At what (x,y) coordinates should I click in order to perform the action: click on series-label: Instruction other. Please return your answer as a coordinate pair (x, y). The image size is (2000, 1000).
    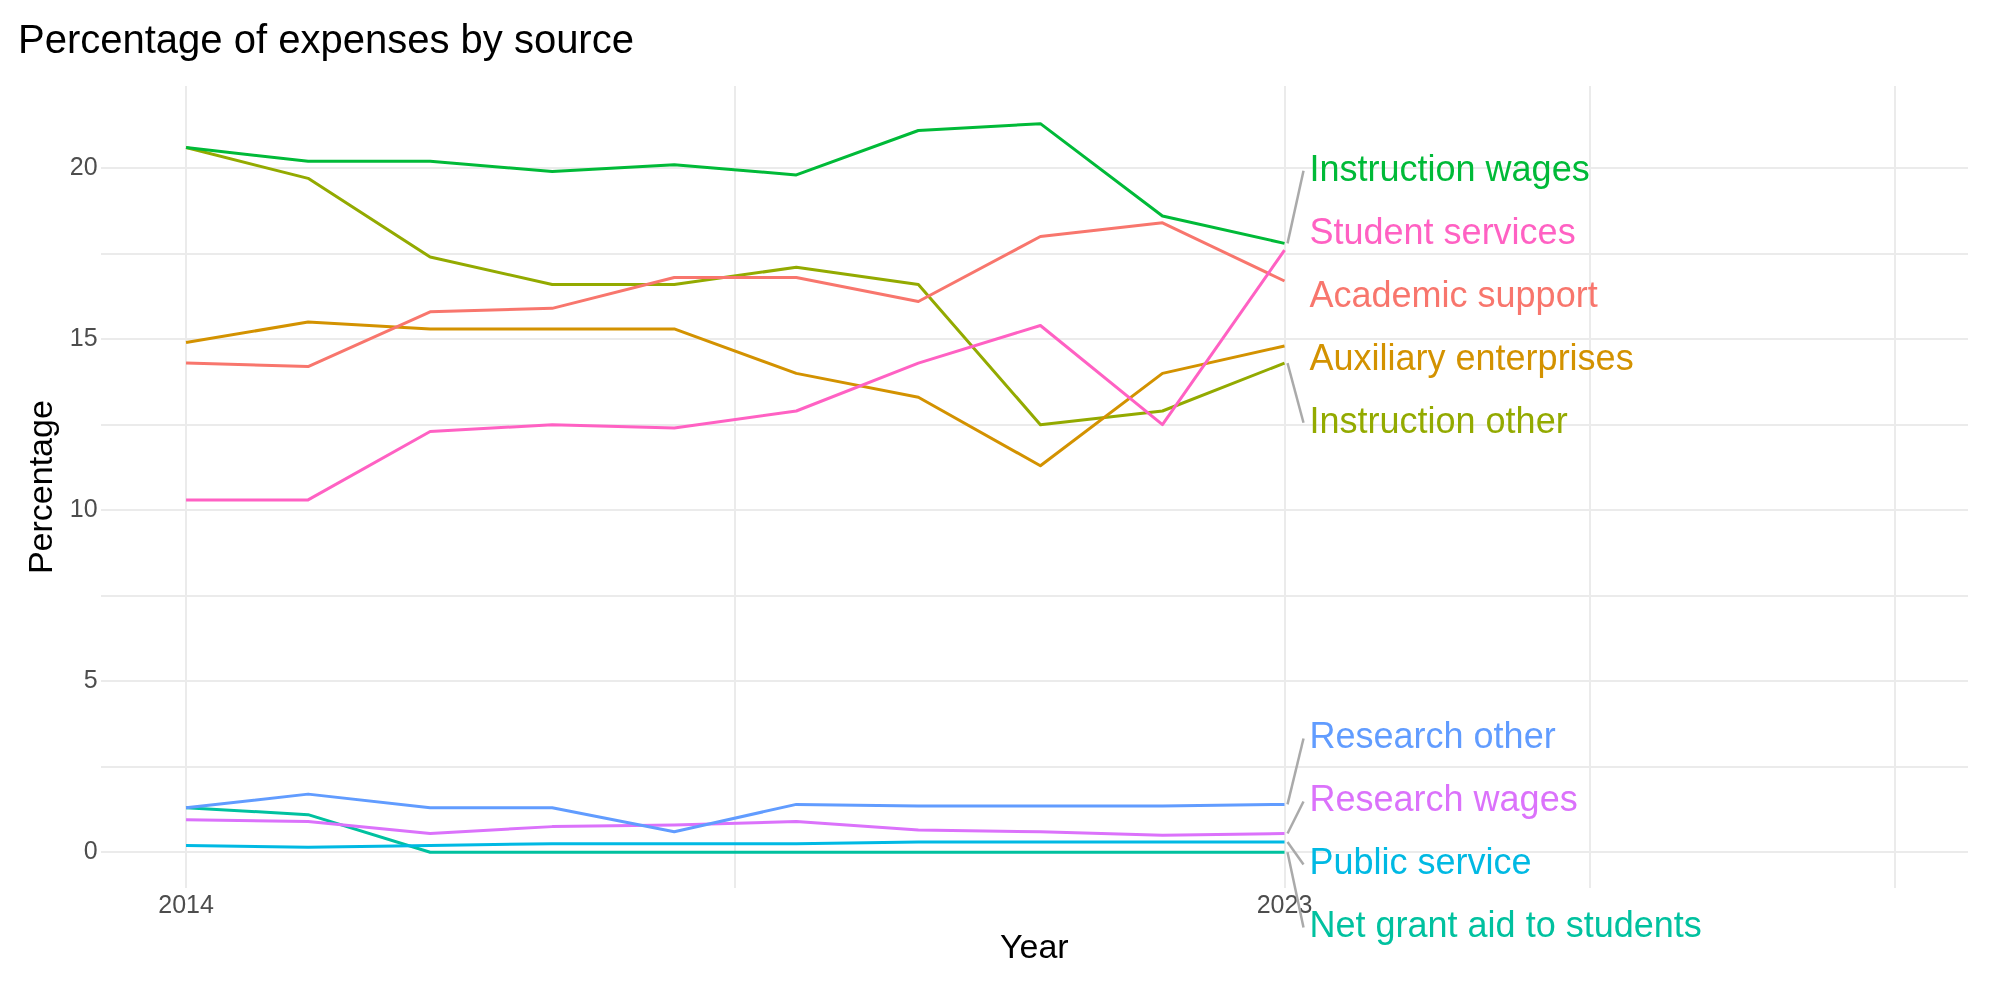
    Looking at the image, I should click on (1438, 420).